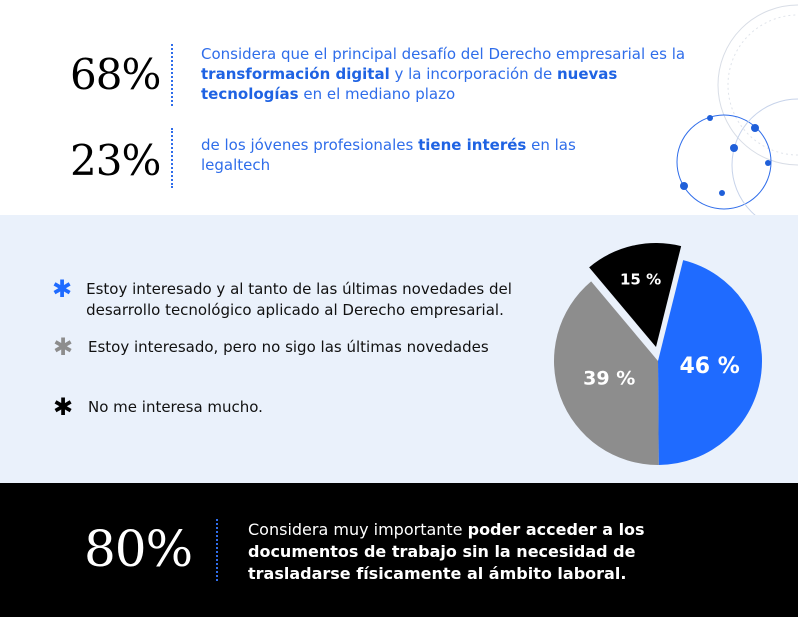 The width and height of the screenshot is (798, 617). I want to click on decorative-circle-blue, so click(724, 162).